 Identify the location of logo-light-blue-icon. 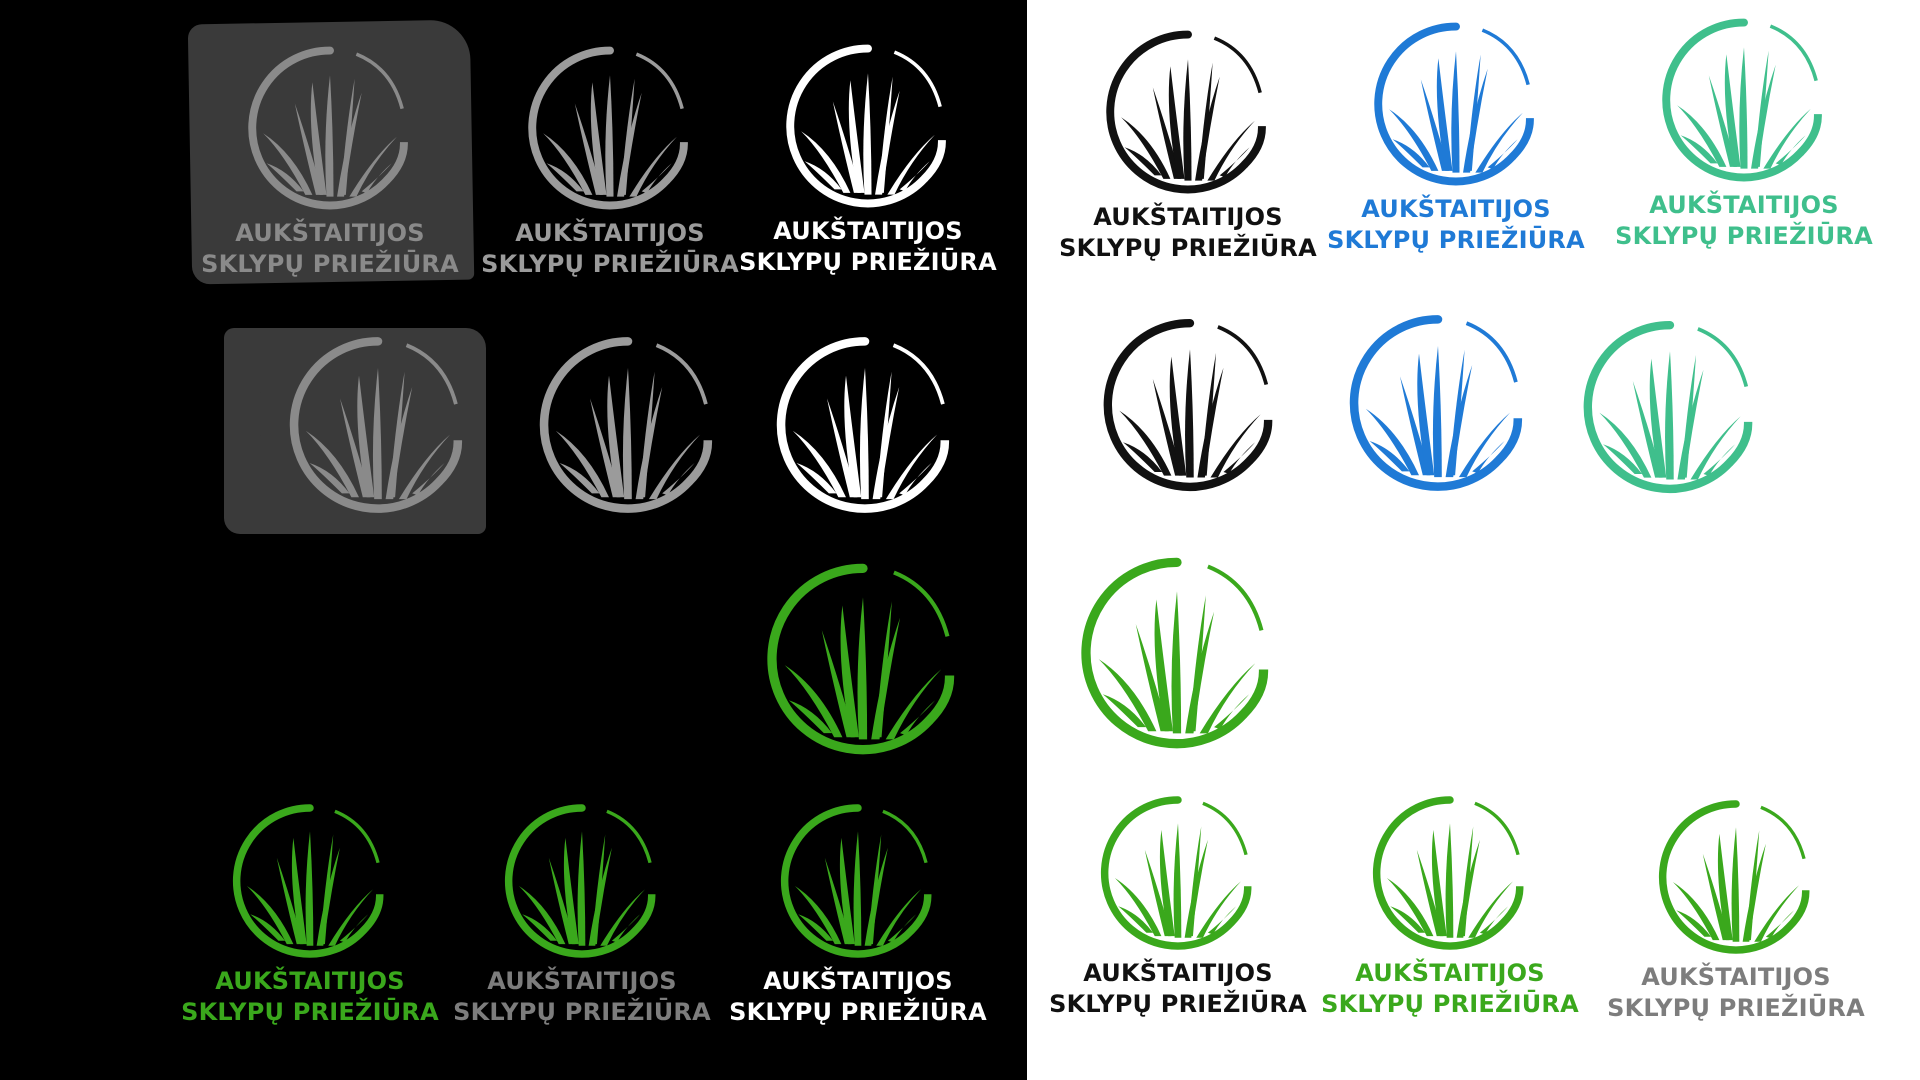
(1438, 403).